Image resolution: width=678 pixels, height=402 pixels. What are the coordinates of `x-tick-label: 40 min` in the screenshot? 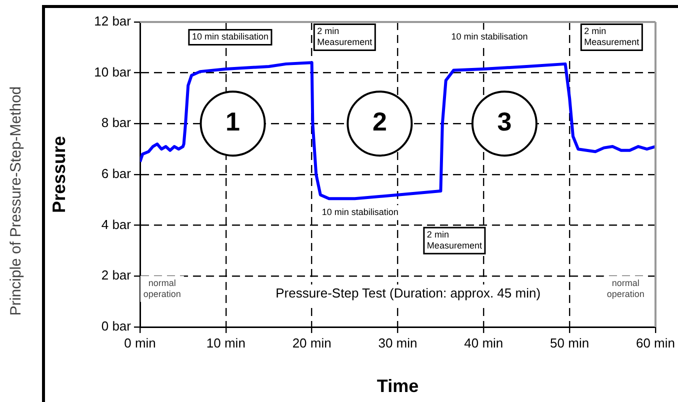 It's located at (484, 342).